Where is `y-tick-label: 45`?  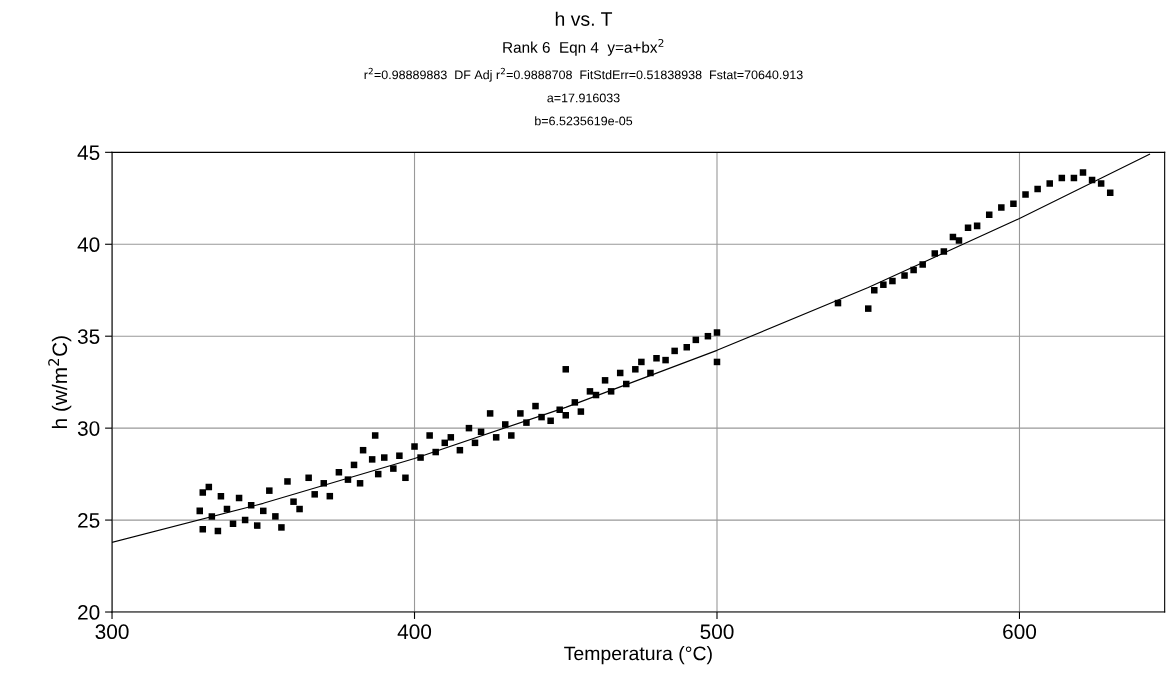
y-tick-label: 45 is located at coordinates (88, 153).